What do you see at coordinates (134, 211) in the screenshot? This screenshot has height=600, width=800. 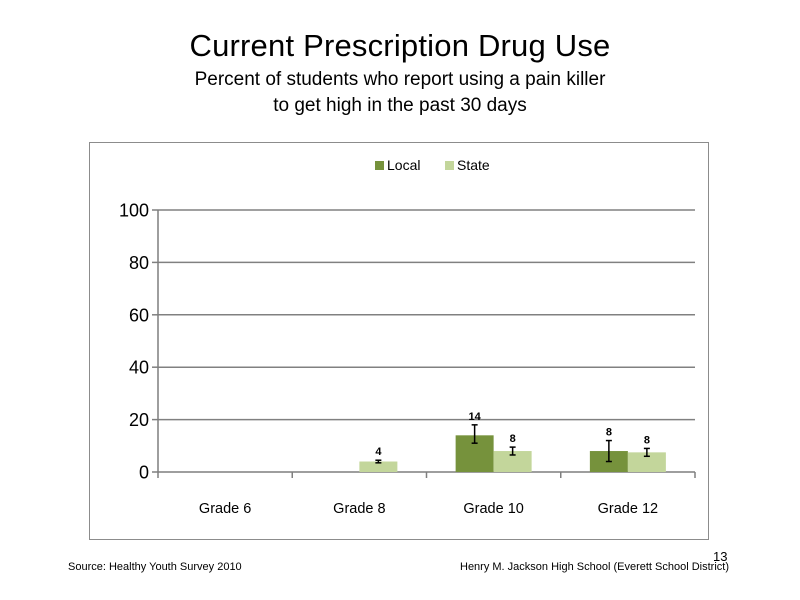 I see `y-tick-label: 100` at bounding box center [134, 211].